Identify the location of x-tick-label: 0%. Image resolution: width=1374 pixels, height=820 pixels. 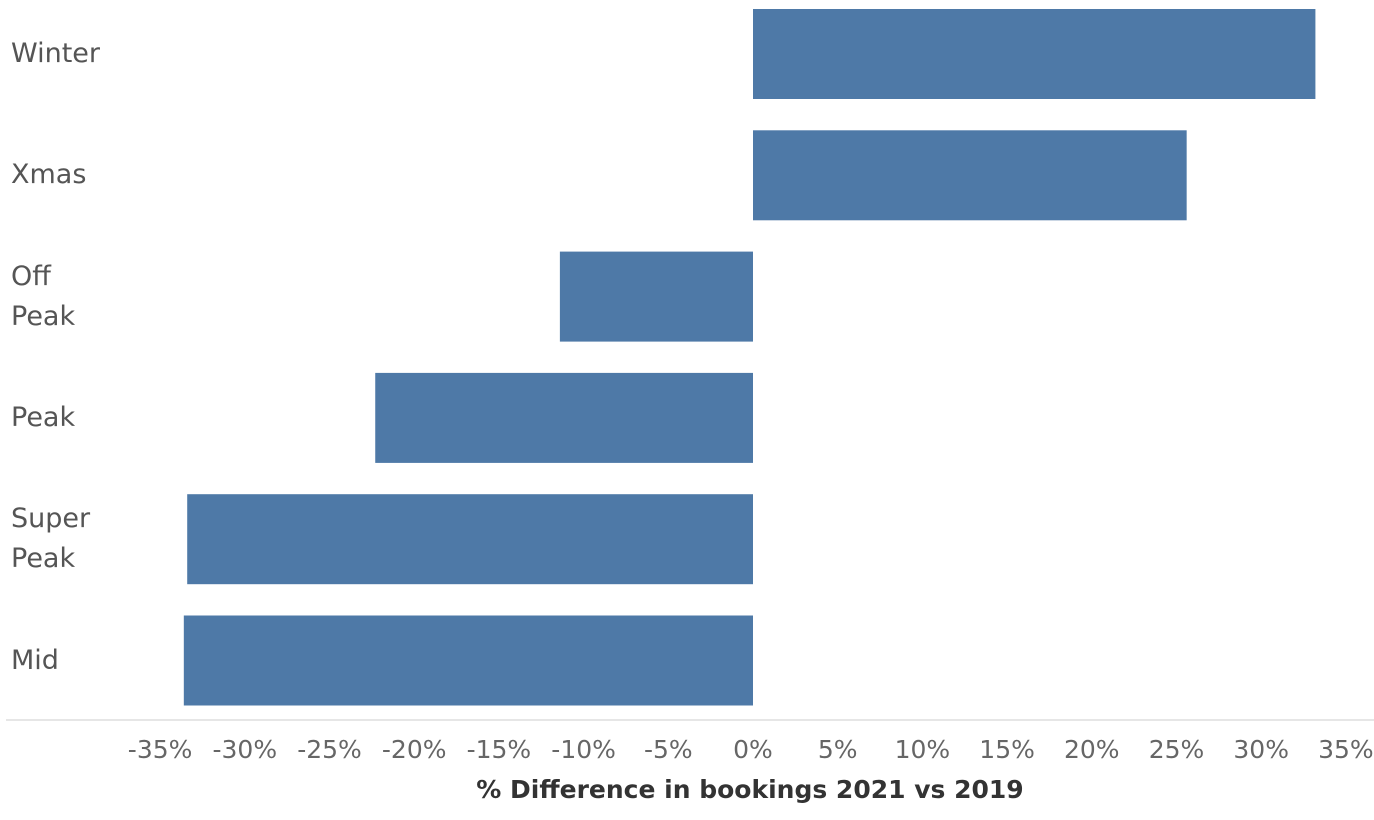
(753, 749).